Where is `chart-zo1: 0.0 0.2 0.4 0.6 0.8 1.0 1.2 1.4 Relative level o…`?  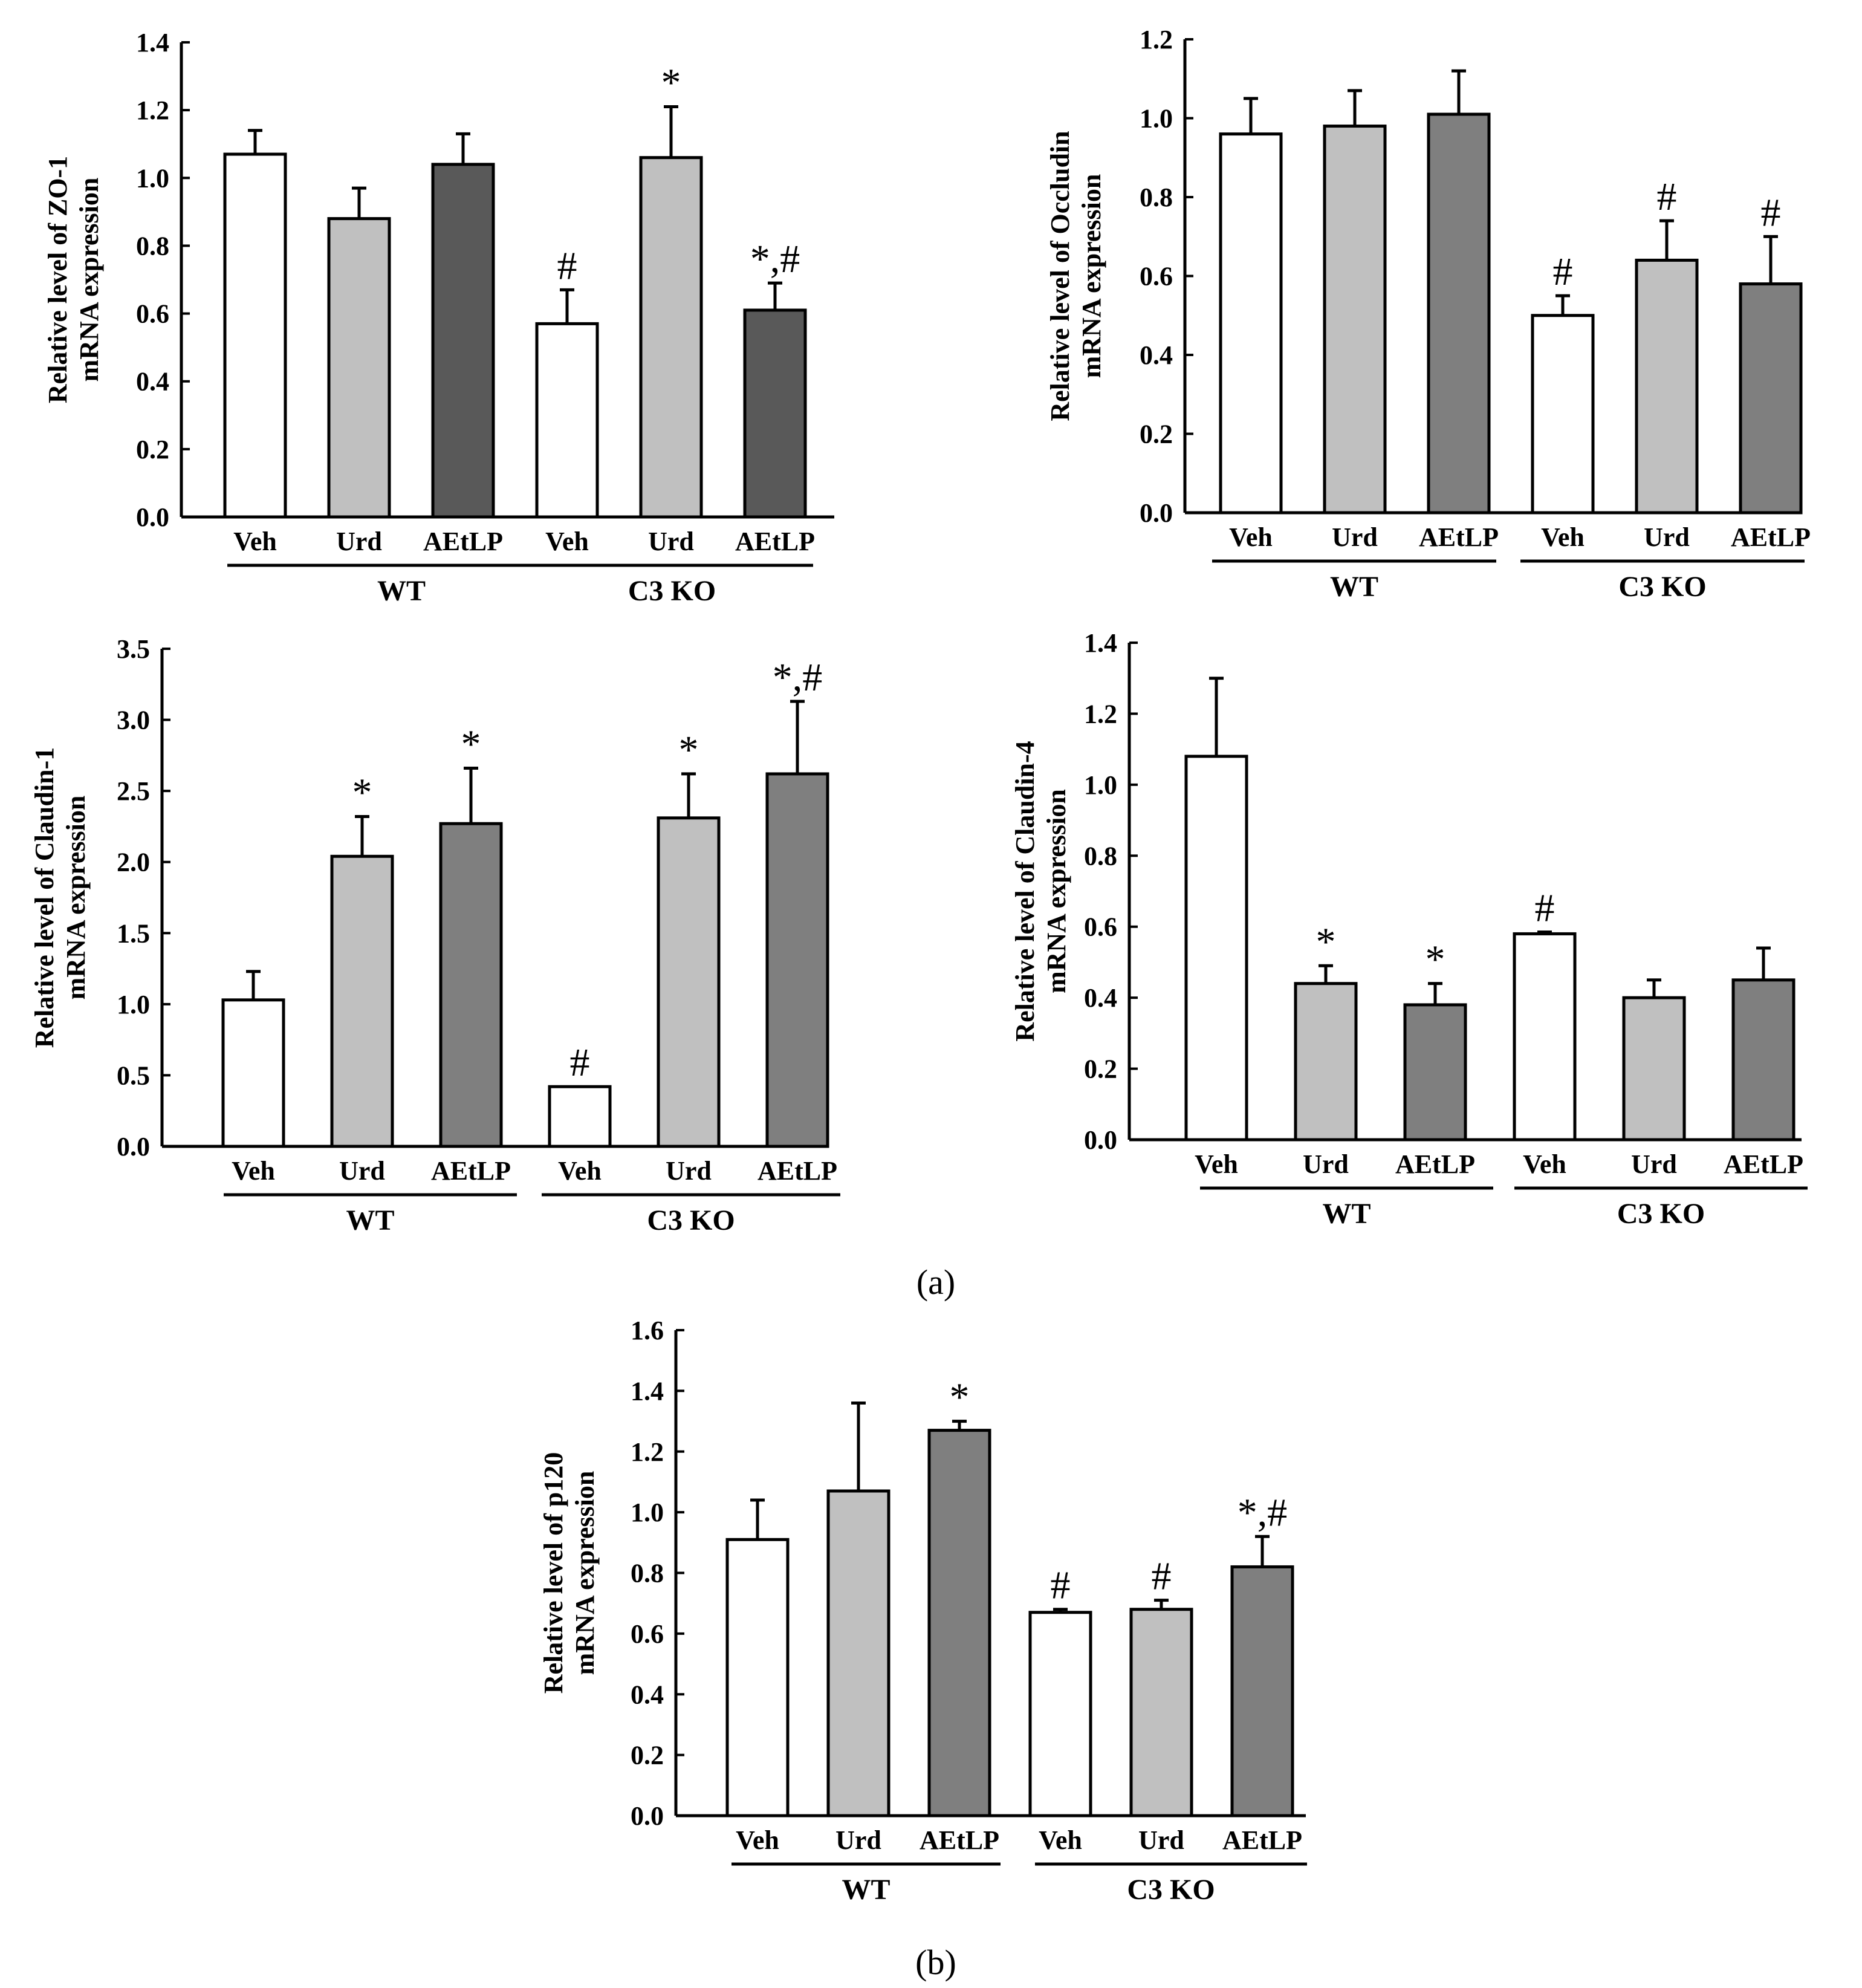 chart-zo1: 0.0 0.2 0.4 0.6 0.8 1.0 1.2 1.4 Relative level o… is located at coordinates (438, 317).